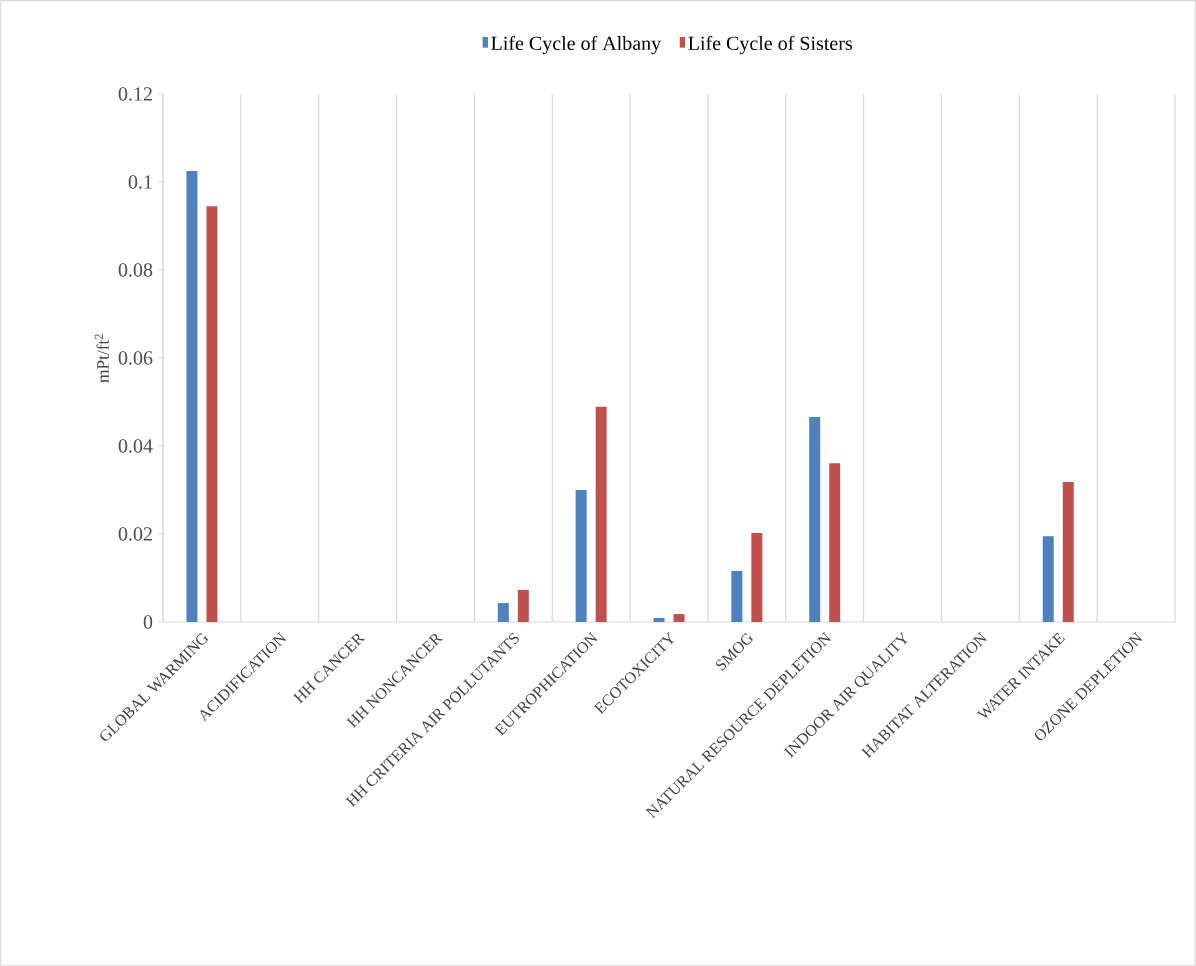 The width and height of the screenshot is (1196, 966). What do you see at coordinates (135, 94) in the screenshot?
I see `y-tick-label: 0.12` at bounding box center [135, 94].